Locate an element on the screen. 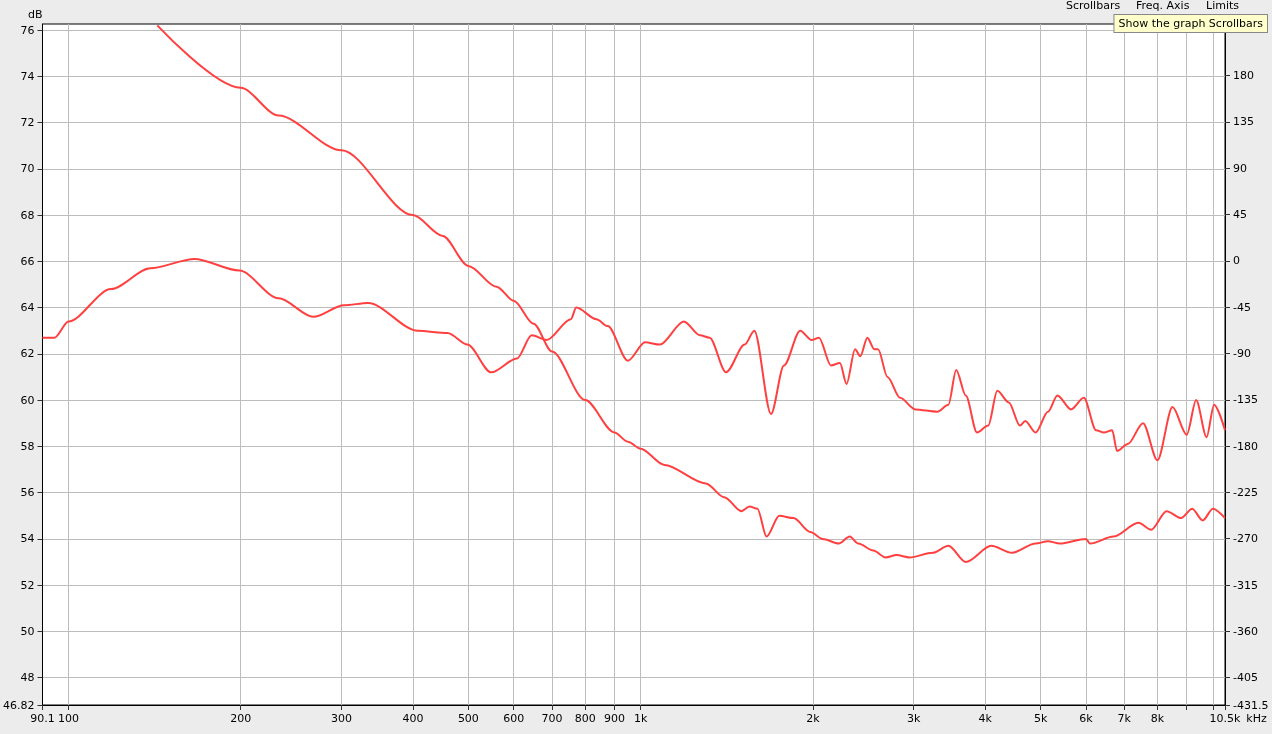 This screenshot has height=734, width=1272. x-tick-label: 700 is located at coordinates (552, 718).